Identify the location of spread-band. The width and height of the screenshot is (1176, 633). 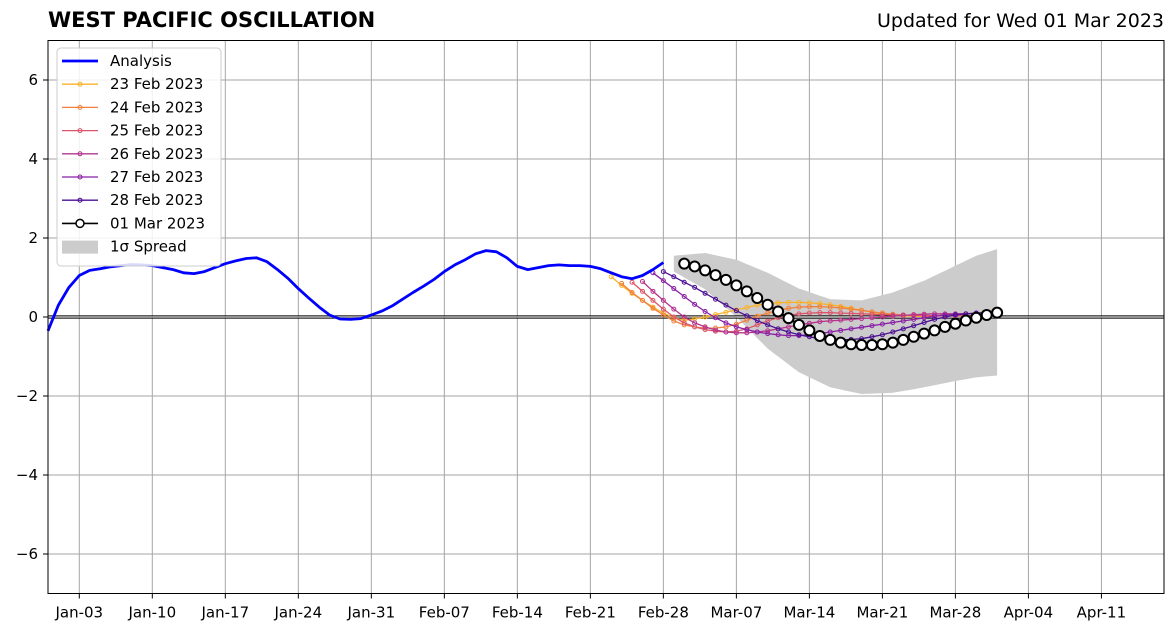
(835, 321).